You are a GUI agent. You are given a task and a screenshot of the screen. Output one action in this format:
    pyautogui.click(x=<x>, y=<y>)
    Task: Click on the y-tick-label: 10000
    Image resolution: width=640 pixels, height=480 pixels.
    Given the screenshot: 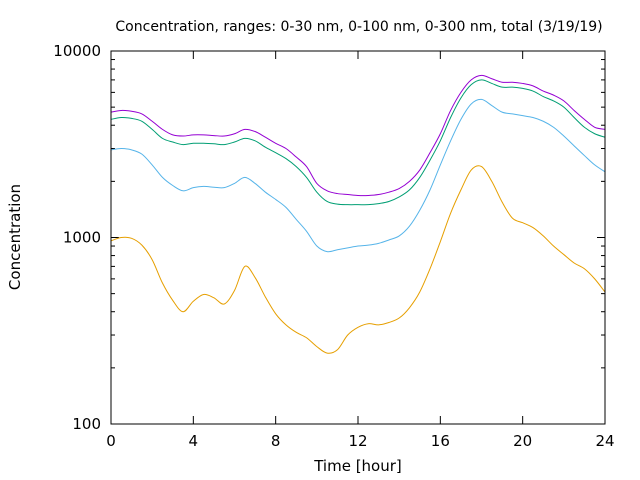 What is the action you would take?
    pyautogui.click(x=77, y=51)
    